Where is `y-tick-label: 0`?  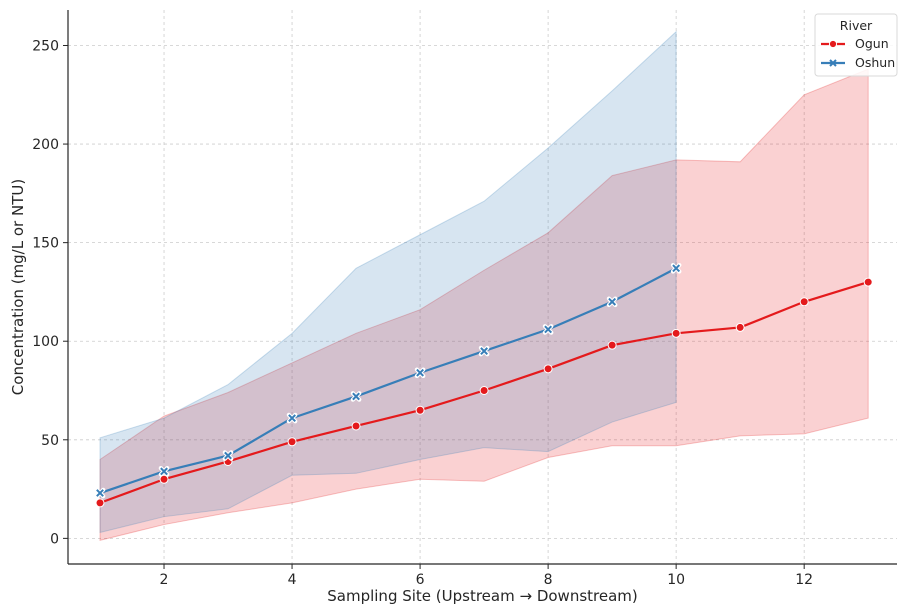 y-tick-label: 0 is located at coordinates (54, 539).